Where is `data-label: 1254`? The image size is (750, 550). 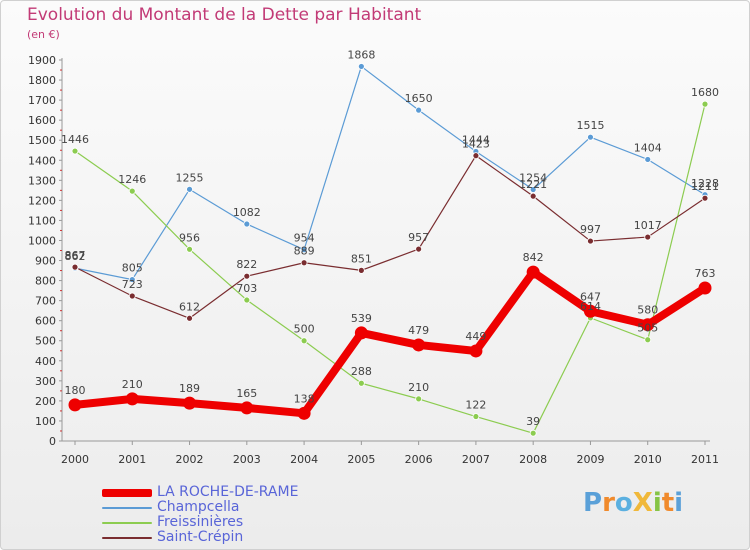 data-label: 1254 is located at coordinates (533, 178).